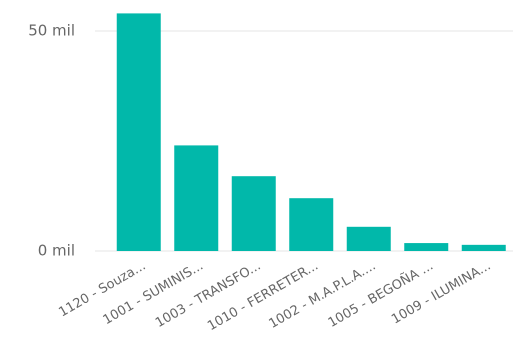  What do you see at coordinates (51, 31) in the screenshot?
I see `y-tick-label: 50 mil` at bounding box center [51, 31].